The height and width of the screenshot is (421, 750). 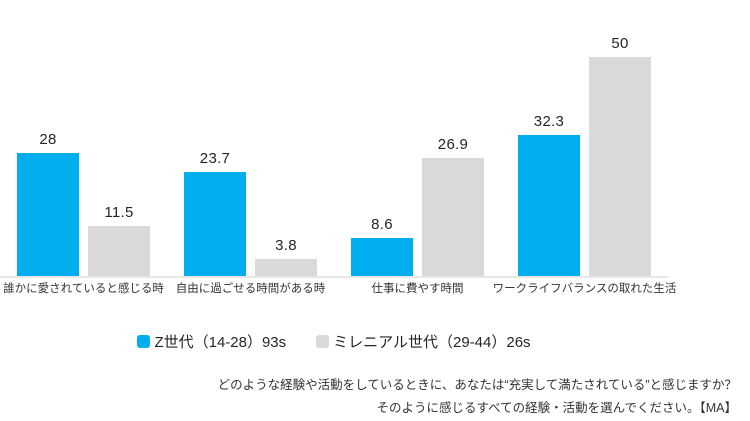 I want to click on category-label: ワークライフバランスの取れた生活, so click(x=584, y=289).